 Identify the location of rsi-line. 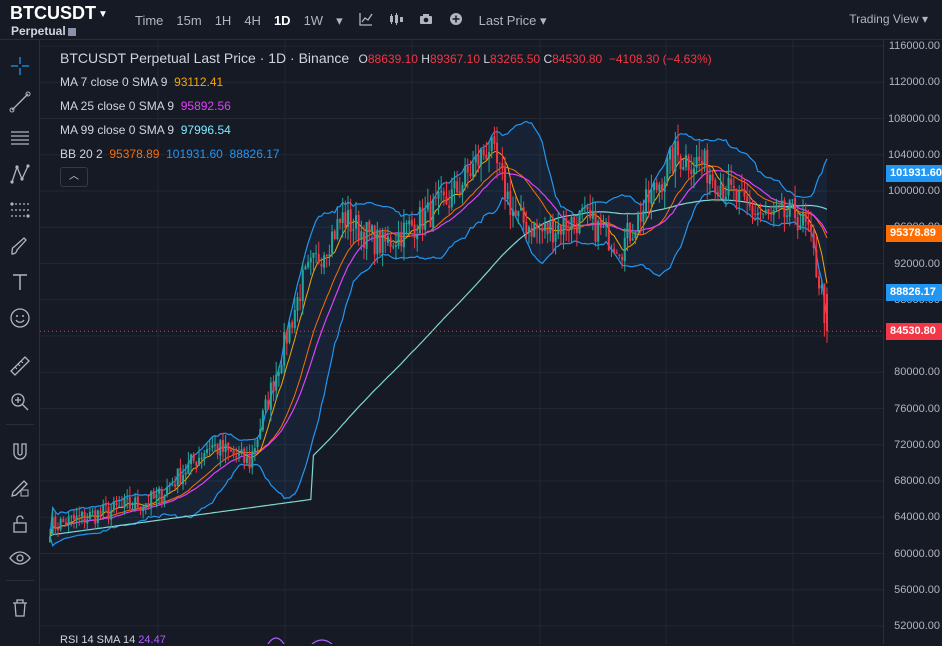
(300, 640).